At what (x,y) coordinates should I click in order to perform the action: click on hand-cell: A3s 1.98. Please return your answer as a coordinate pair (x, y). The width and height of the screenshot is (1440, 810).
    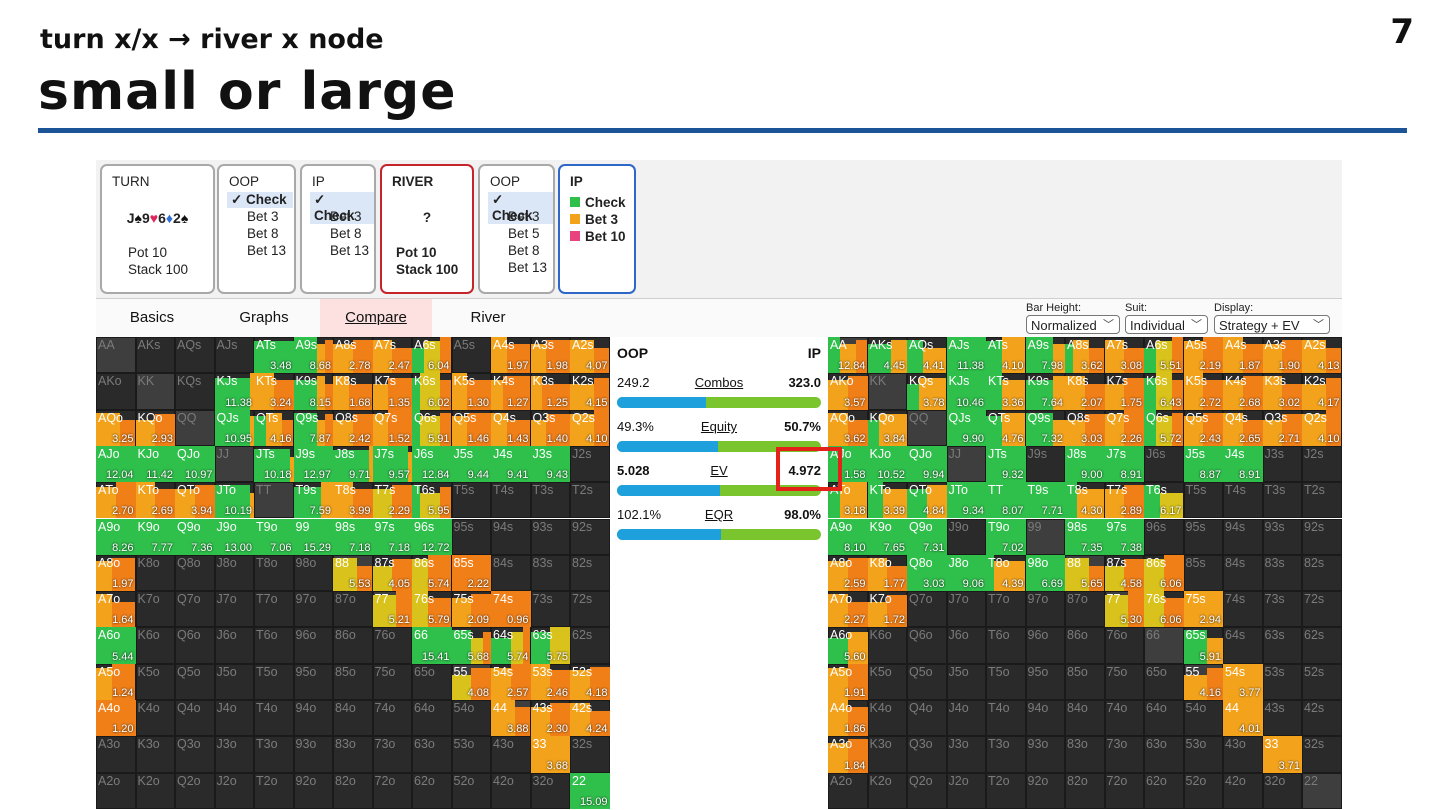
    Looking at the image, I should click on (550, 355).